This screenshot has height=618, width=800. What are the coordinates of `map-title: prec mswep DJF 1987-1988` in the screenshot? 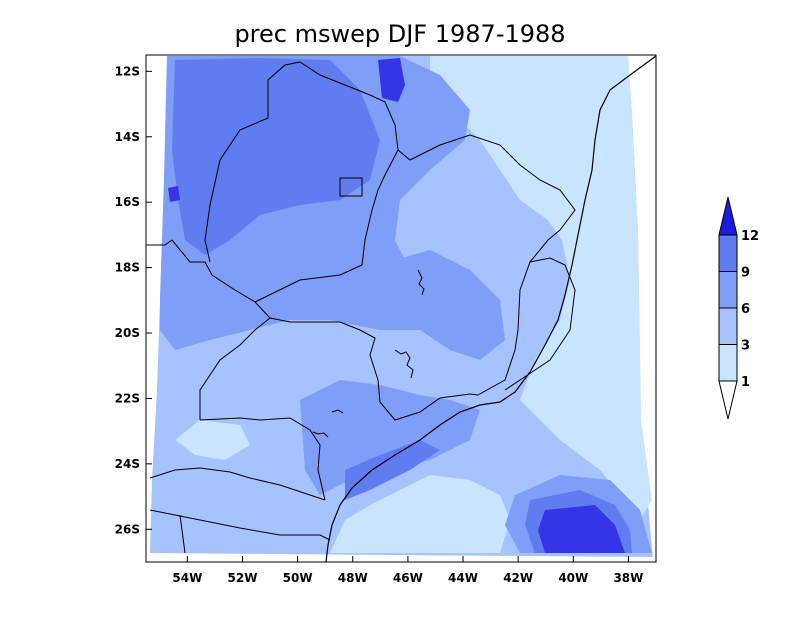 It's located at (399, 34).